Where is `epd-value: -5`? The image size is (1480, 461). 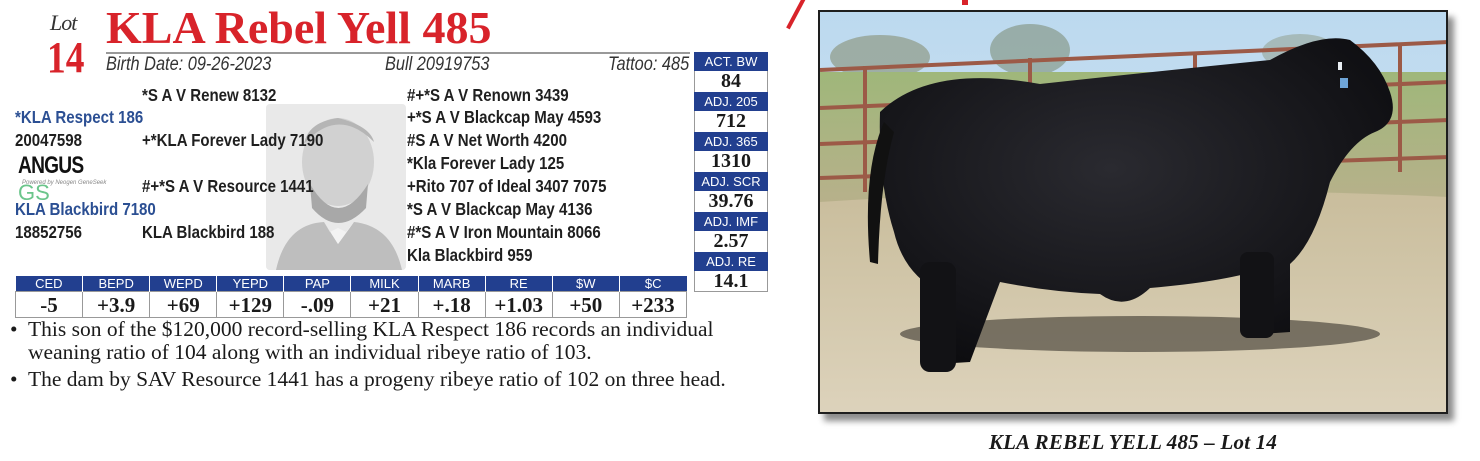 epd-value: -5 is located at coordinates (49, 304).